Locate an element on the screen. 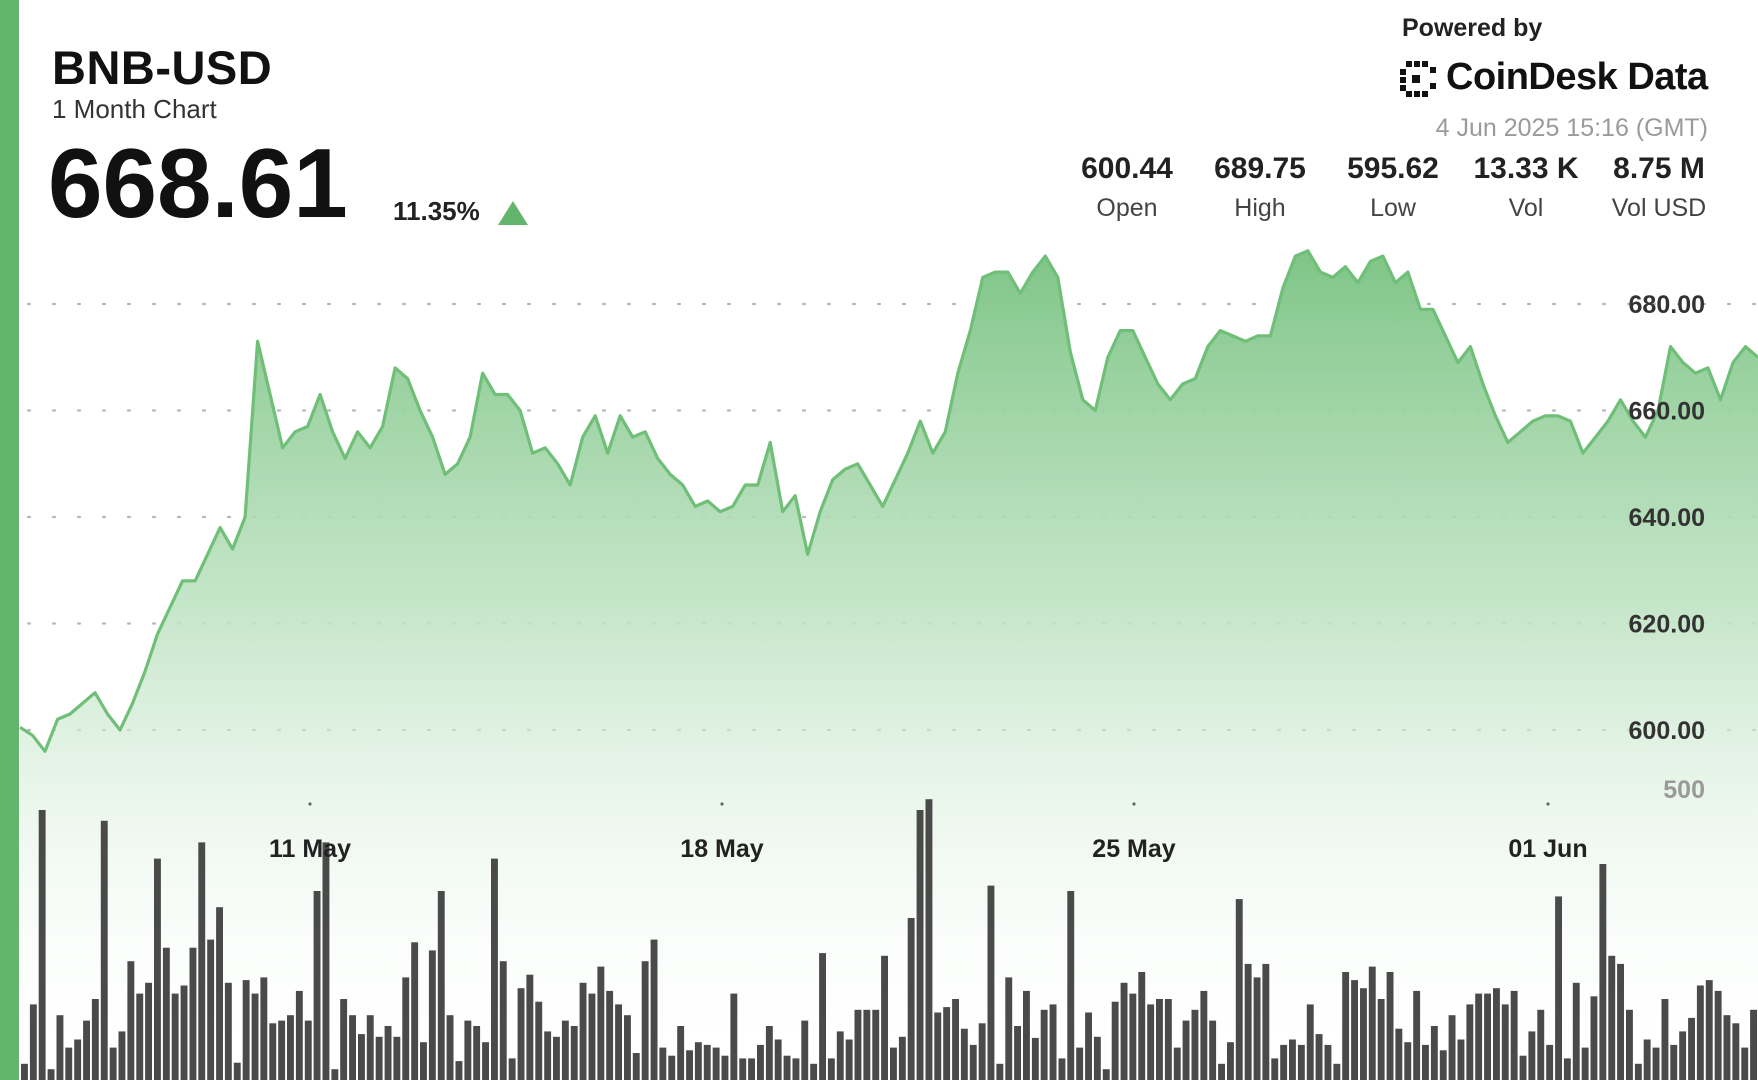 This screenshot has width=1758, height=1080. stat-high-label: High is located at coordinates (1260, 208).